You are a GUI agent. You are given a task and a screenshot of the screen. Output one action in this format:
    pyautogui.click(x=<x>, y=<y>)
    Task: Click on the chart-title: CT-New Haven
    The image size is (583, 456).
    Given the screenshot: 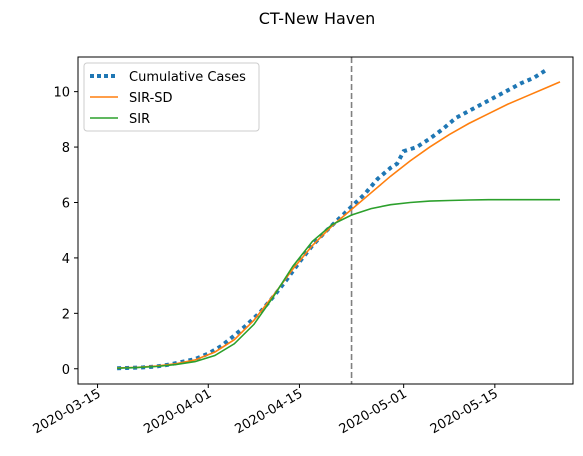 What is the action you would take?
    pyautogui.click(x=317, y=18)
    